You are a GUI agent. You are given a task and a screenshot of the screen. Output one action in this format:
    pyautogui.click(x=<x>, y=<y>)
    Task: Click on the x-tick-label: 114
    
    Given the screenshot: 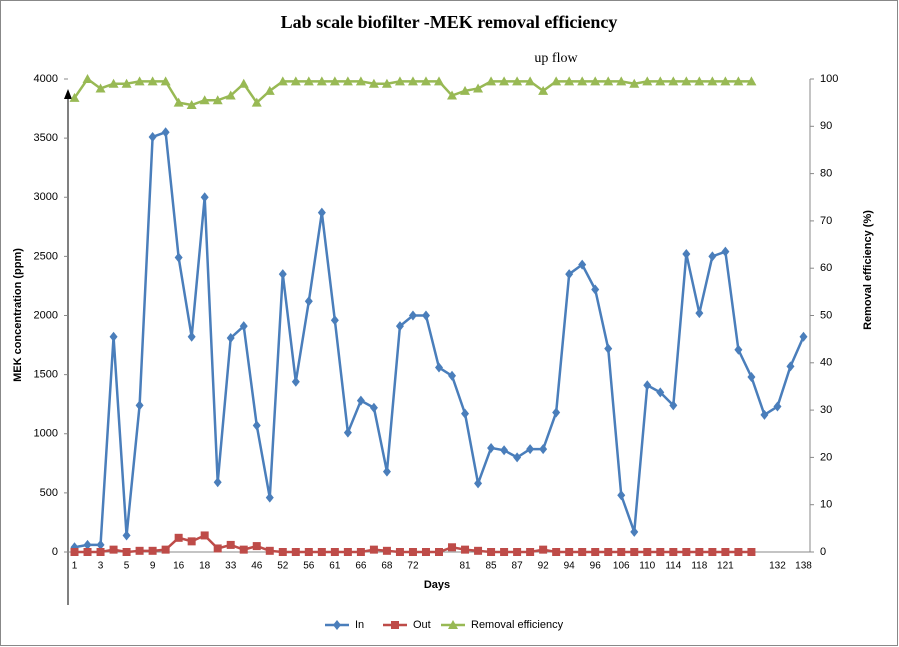 What is the action you would take?
    pyautogui.click(x=673, y=566)
    